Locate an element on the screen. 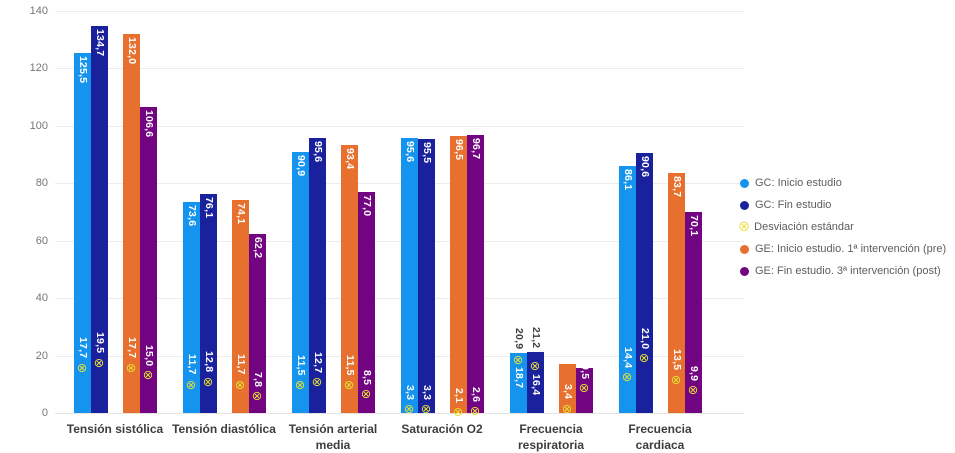 The image size is (955, 453). sd-value-label: 13,5 is located at coordinates (676, 360).